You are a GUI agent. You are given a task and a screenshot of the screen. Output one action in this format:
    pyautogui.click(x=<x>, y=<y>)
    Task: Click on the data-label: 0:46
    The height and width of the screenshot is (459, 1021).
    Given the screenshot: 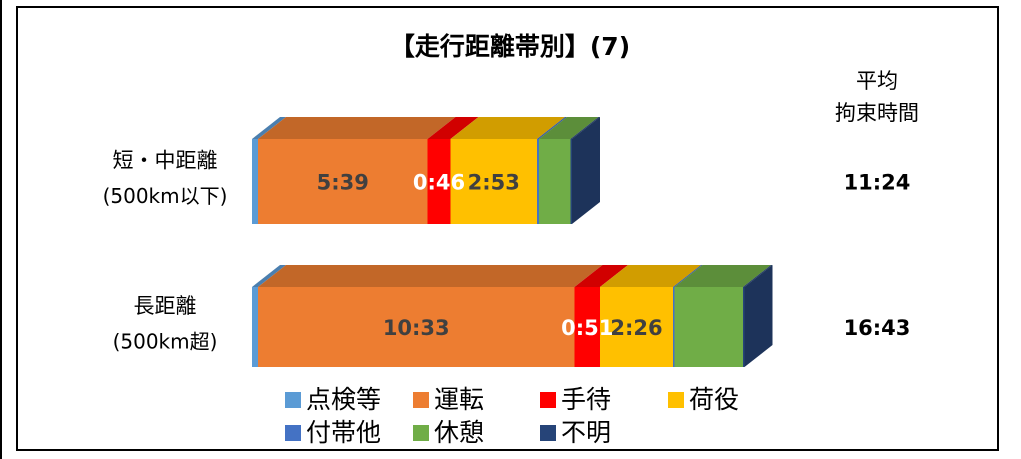 What is the action you would take?
    pyautogui.click(x=439, y=183)
    